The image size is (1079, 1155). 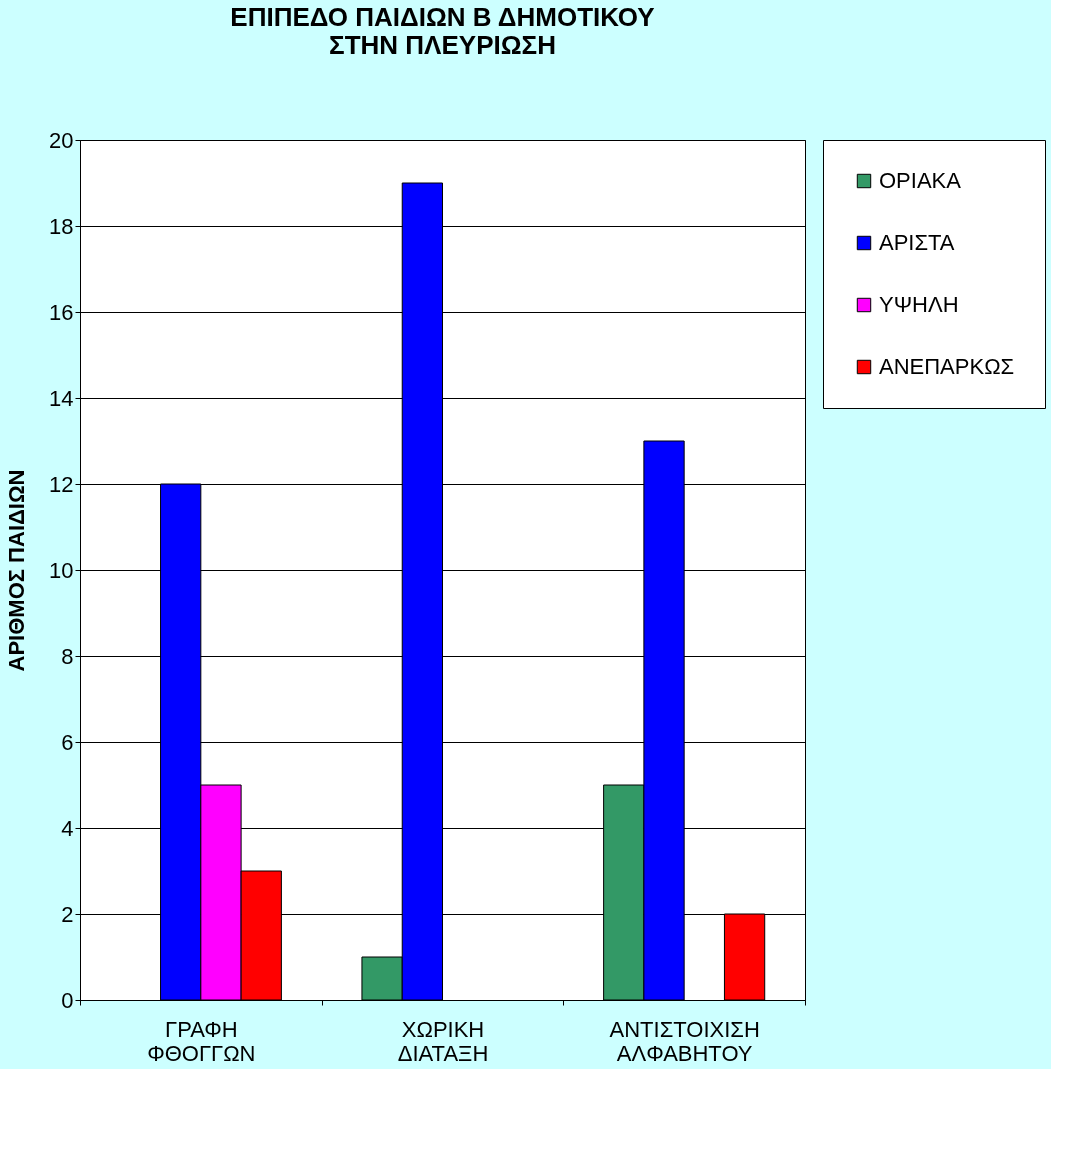 What do you see at coordinates (67, 1000) in the screenshot?
I see `y-tick-label: 0` at bounding box center [67, 1000].